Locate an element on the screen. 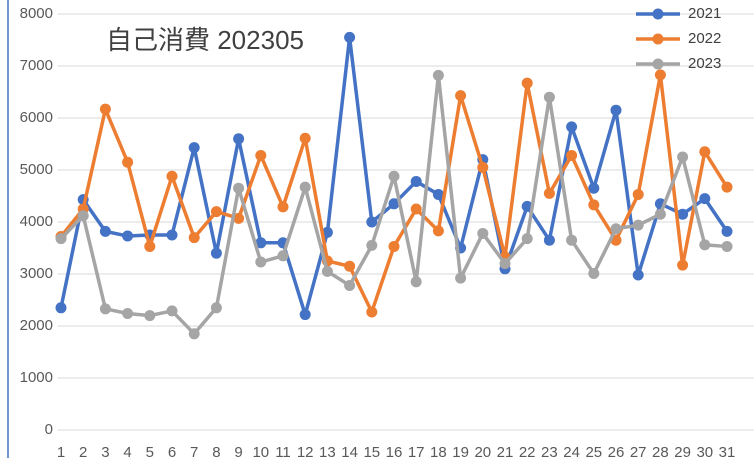  x-tick-label: 9 is located at coordinates (238, 451).